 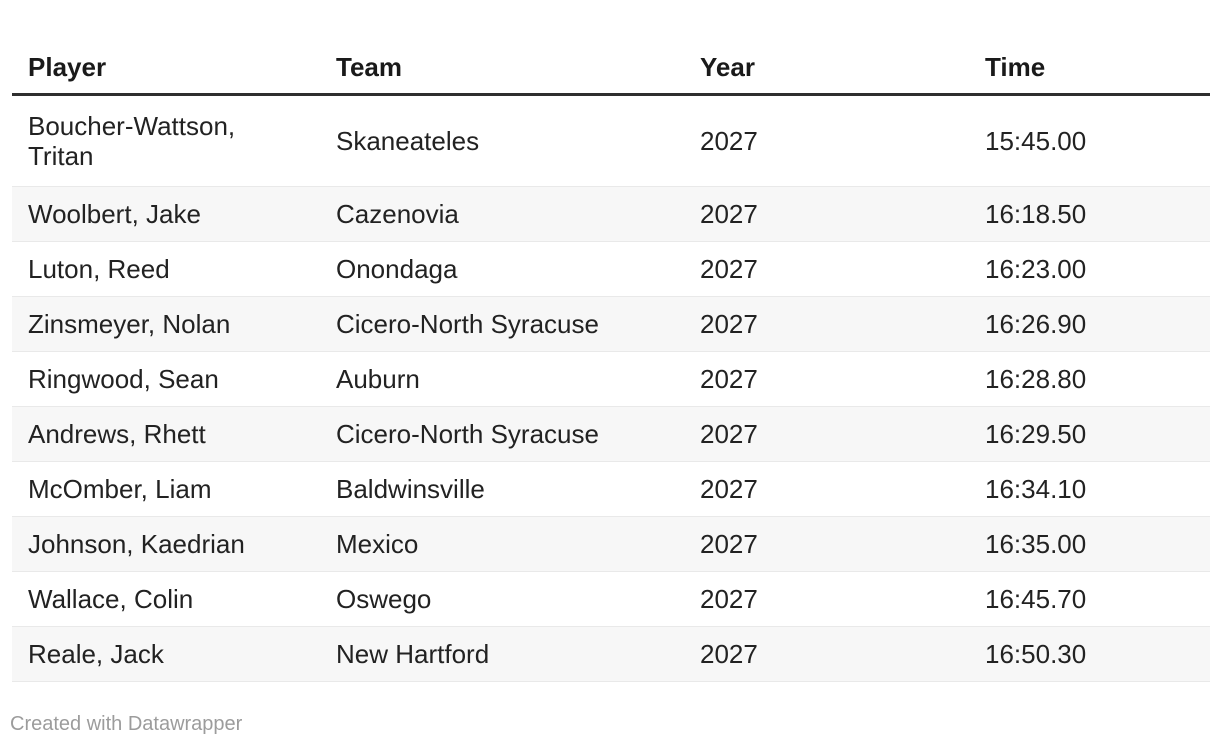 What do you see at coordinates (166, 269) in the screenshot?
I see `cell-player: Luton, Reed` at bounding box center [166, 269].